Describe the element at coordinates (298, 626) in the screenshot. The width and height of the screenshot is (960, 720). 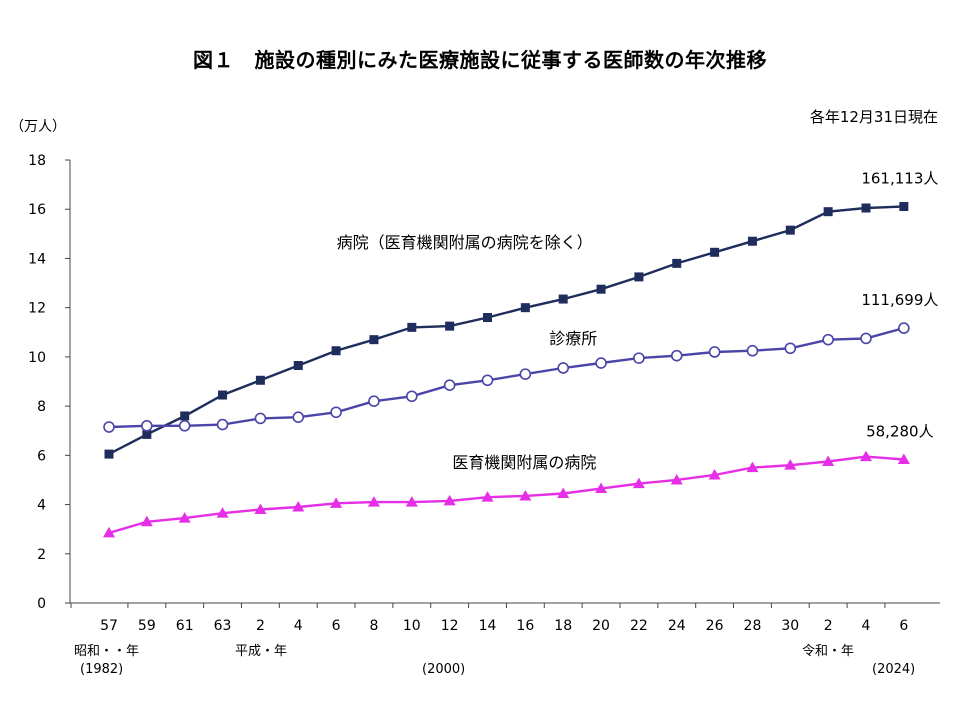
I see `x-tick-label: 4` at that location.